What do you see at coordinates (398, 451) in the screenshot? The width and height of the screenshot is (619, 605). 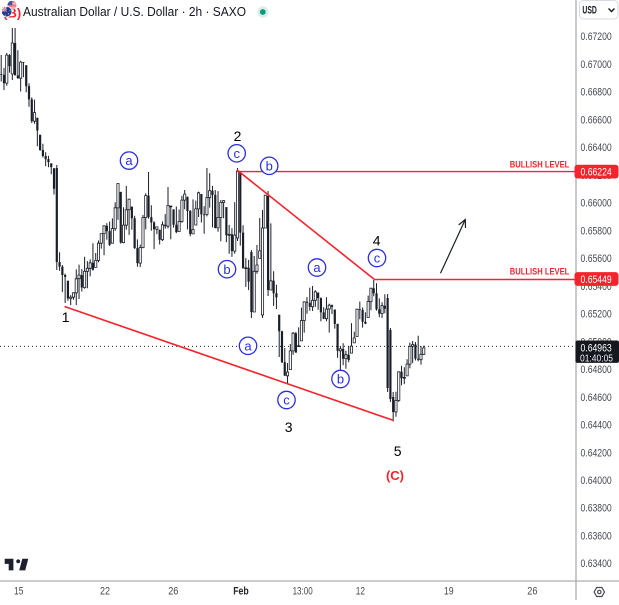 I see `svg-text: 5` at bounding box center [398, 451].